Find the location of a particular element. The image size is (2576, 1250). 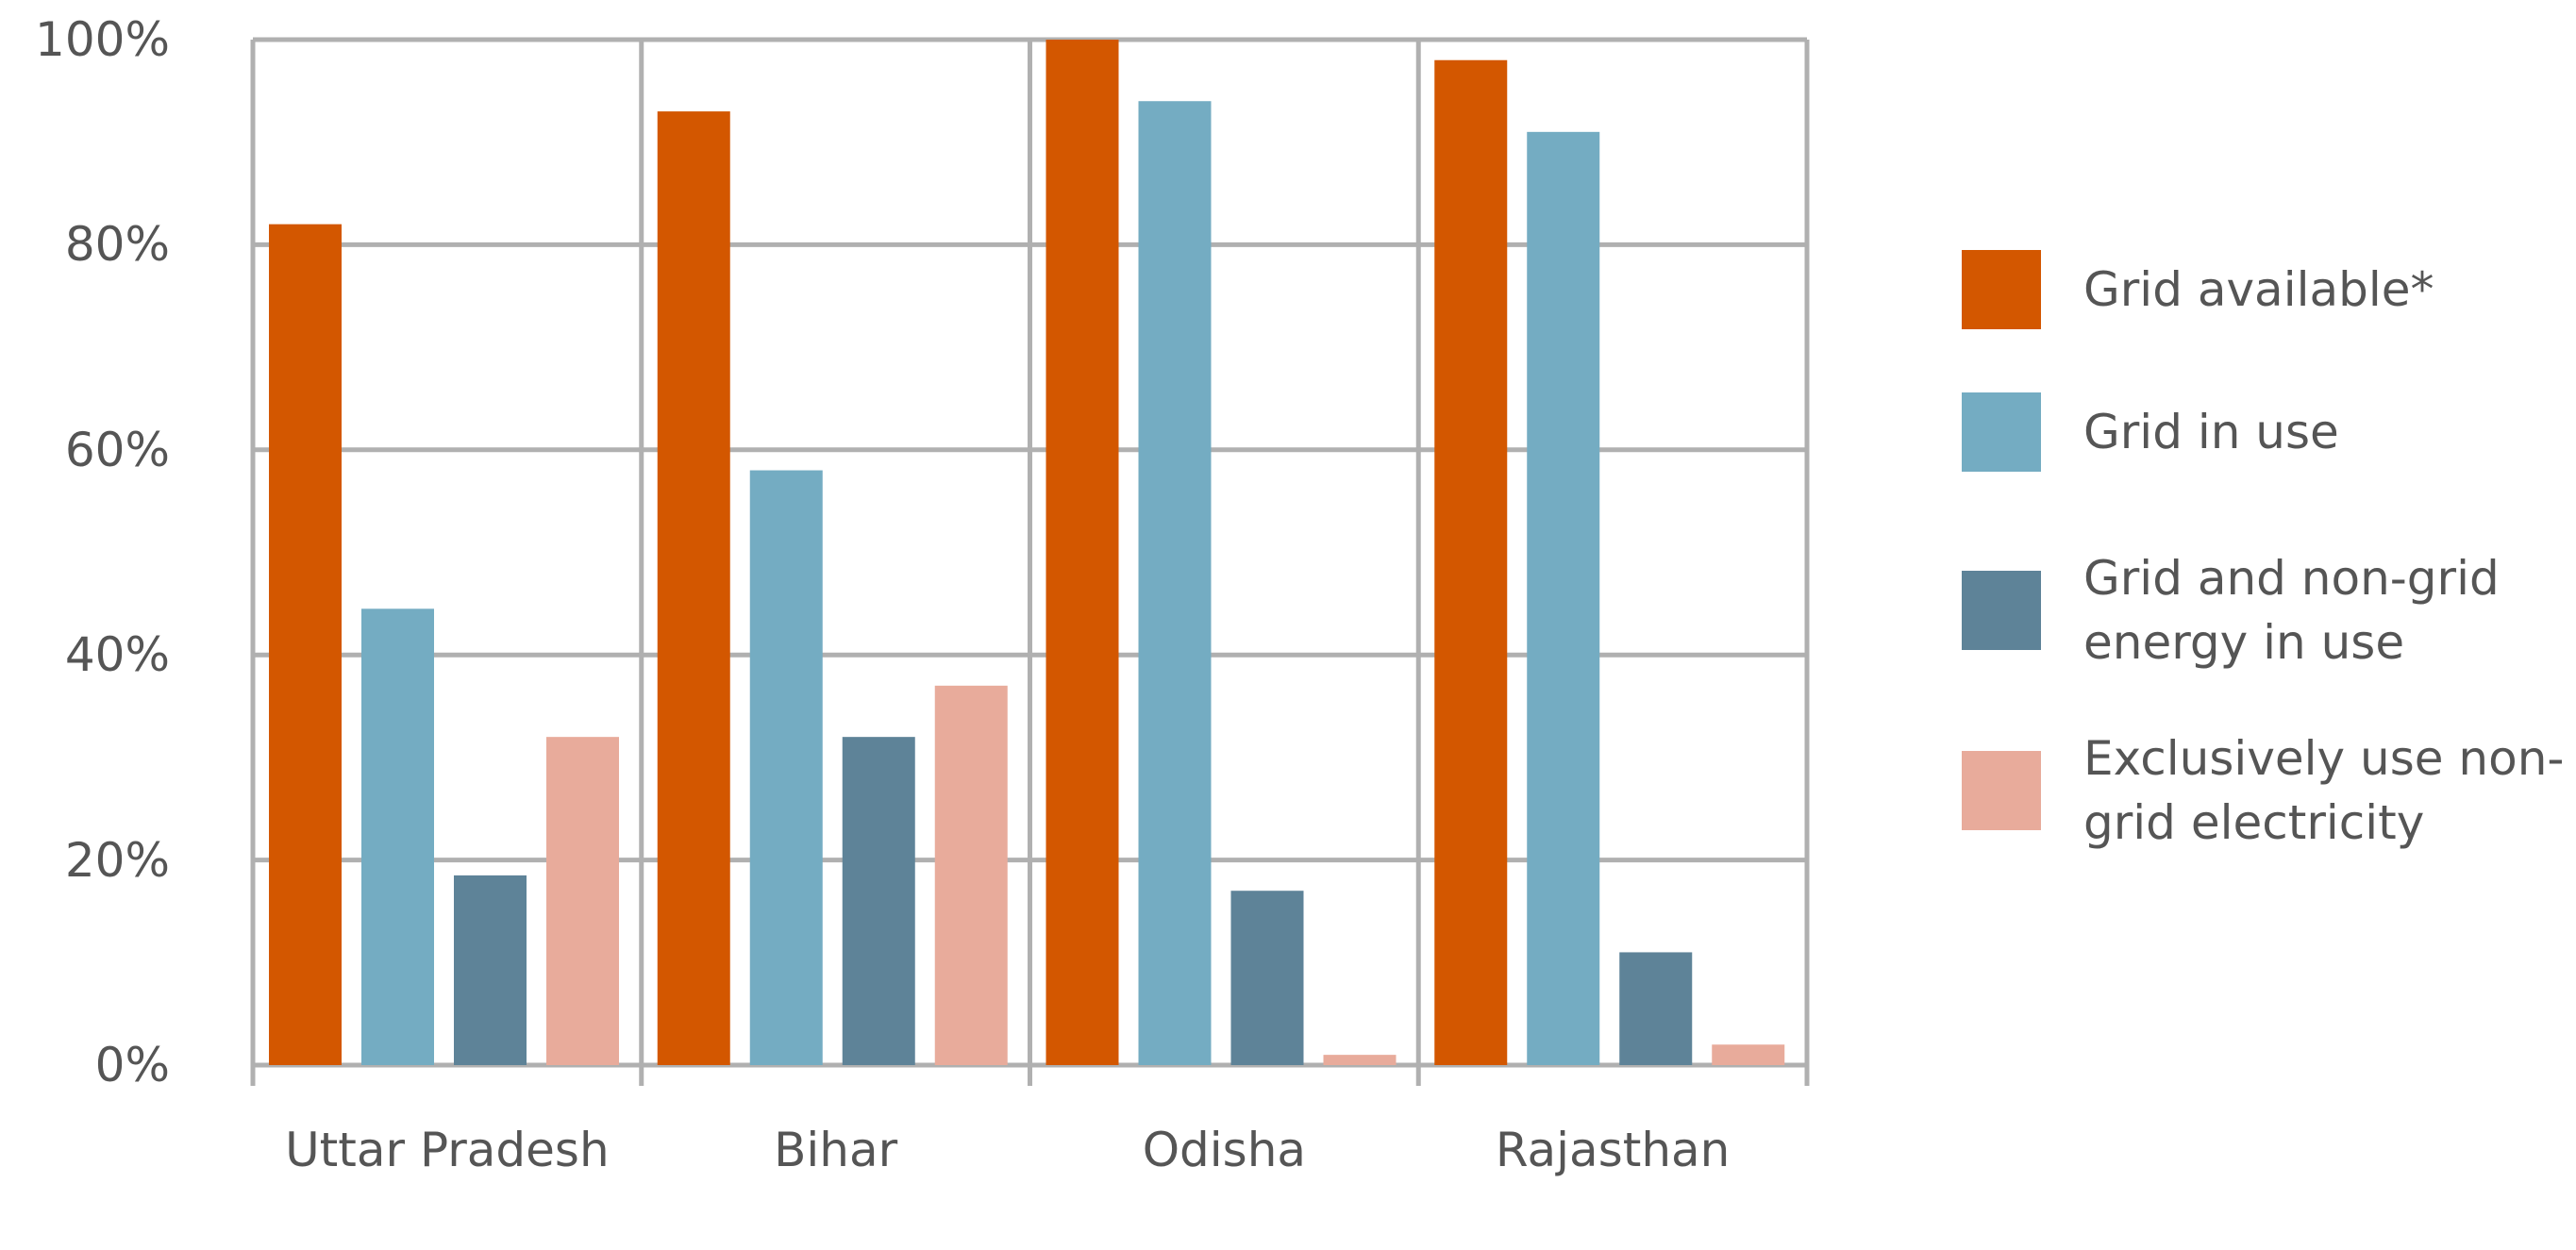

x-tick-label: Bihar is located at coordinates (836, 1150).